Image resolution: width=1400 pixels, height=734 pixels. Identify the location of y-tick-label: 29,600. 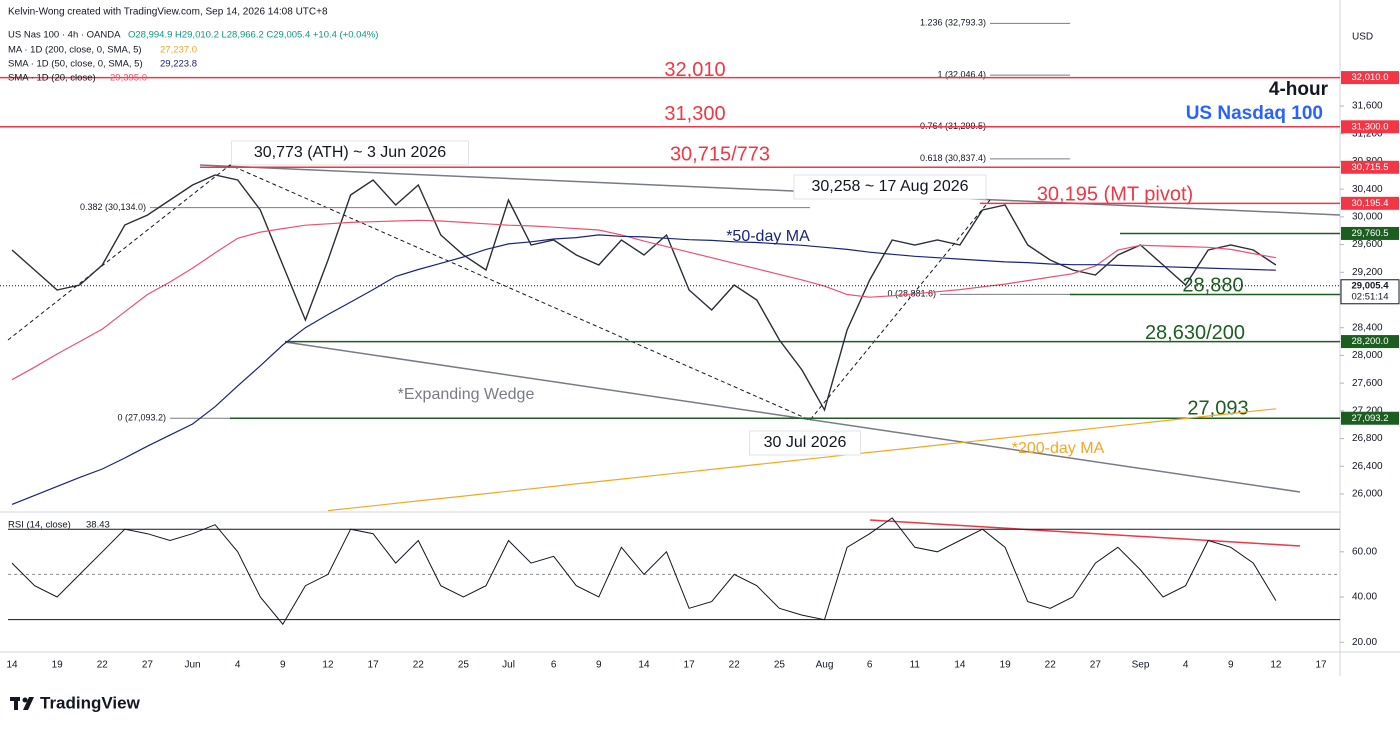
(1367, 244).